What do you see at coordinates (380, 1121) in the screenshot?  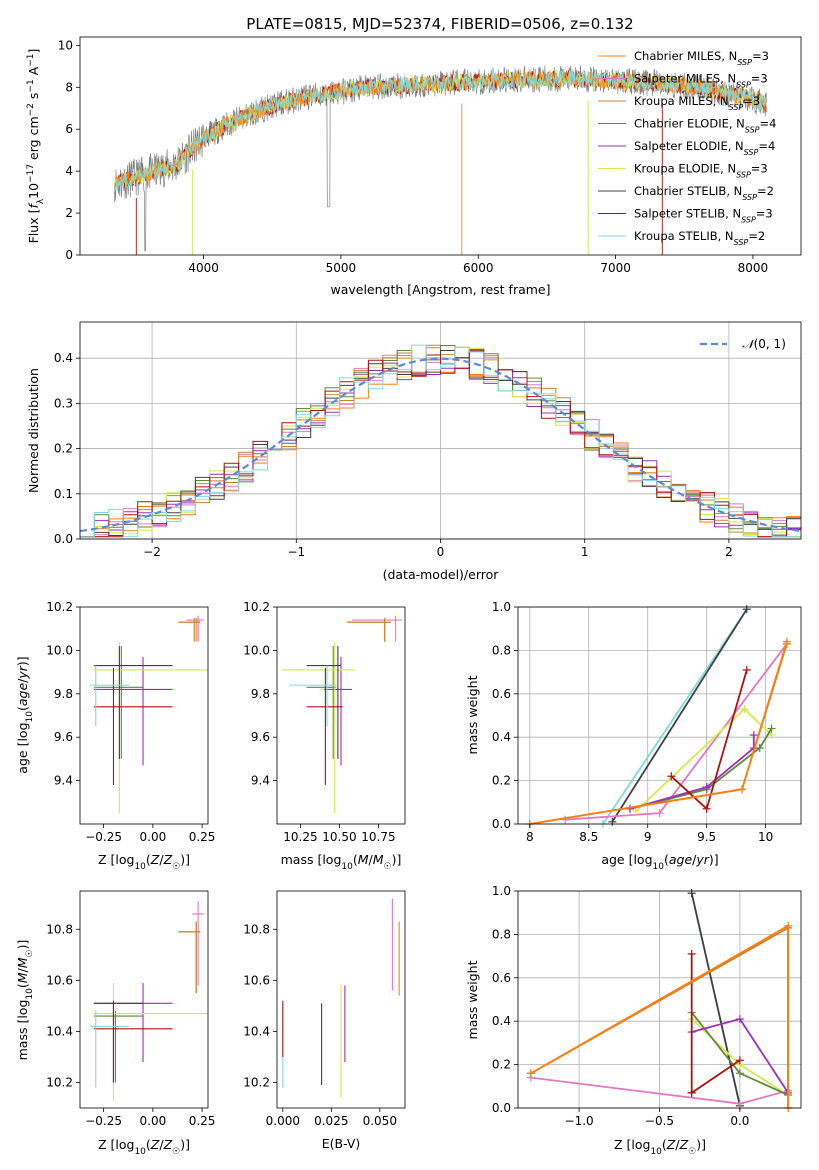 I see `x-tick-label: 0.050` at bounding box center [380, 1121].